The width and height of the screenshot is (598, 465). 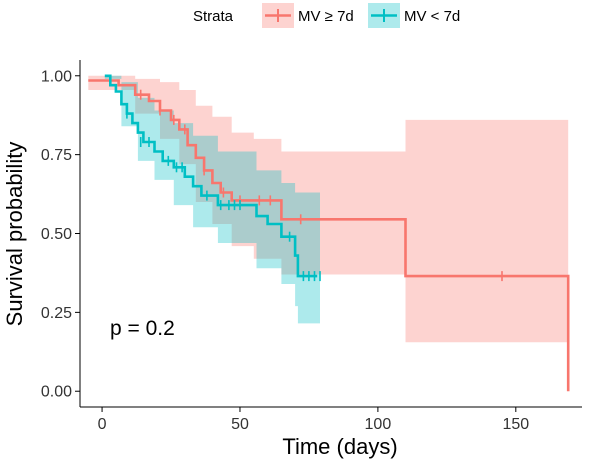 What do you see at coordinates (384, 15) in the screenshot?
I see `legend-key-mv-lt-7d` at bounding box center [384, 15].